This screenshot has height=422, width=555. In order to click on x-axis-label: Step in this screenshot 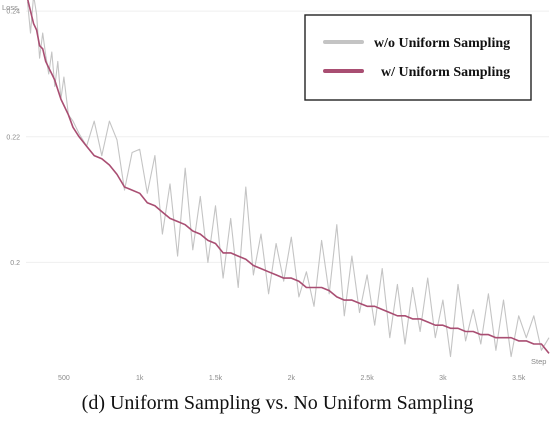, I will do `click(538, 361)`.